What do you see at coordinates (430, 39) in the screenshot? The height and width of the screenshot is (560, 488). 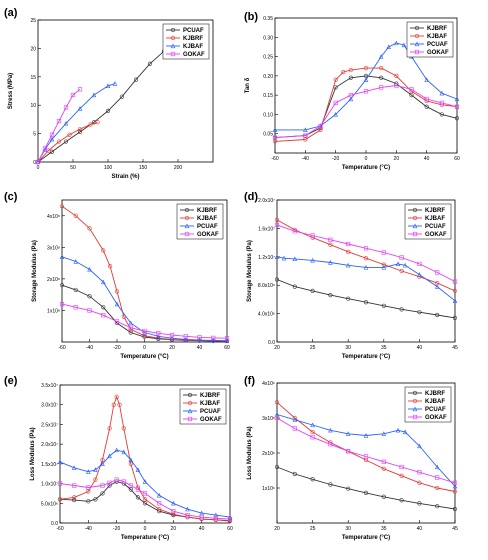 I see `legend: KJBRF KJBAF PCUAF GOKAF` at bounding box center [430, 39].